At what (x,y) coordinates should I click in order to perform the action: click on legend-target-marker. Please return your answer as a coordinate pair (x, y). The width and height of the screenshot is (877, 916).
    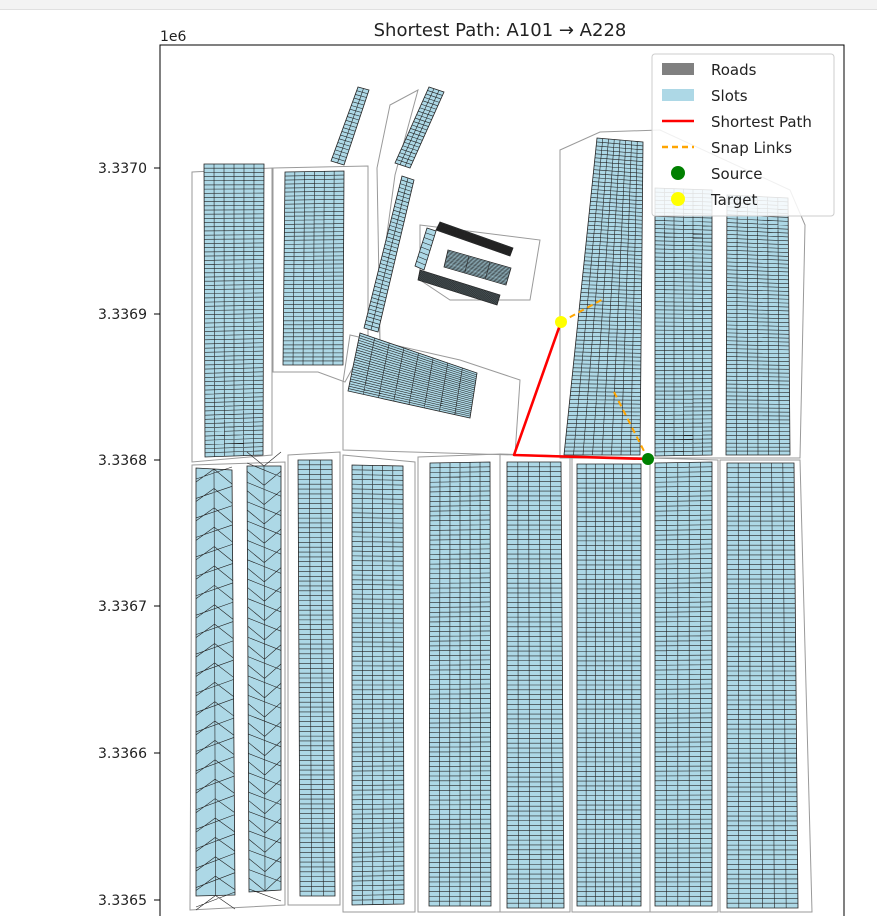
    Looking at the image, I should click on (678, 199).